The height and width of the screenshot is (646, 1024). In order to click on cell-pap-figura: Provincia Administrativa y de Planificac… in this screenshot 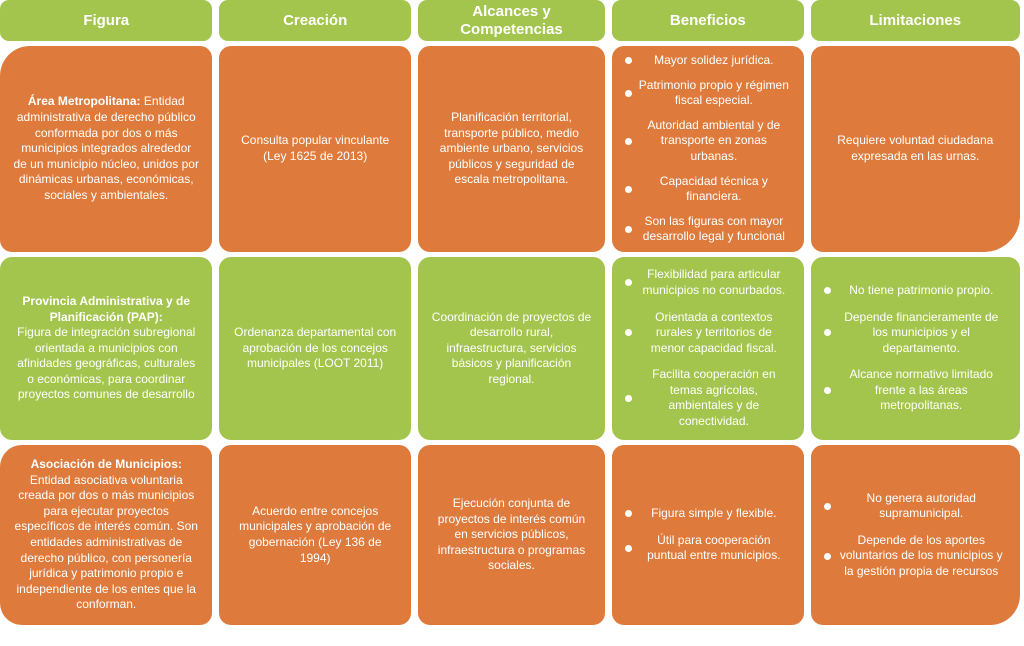, I will do `click(106, 348)`.